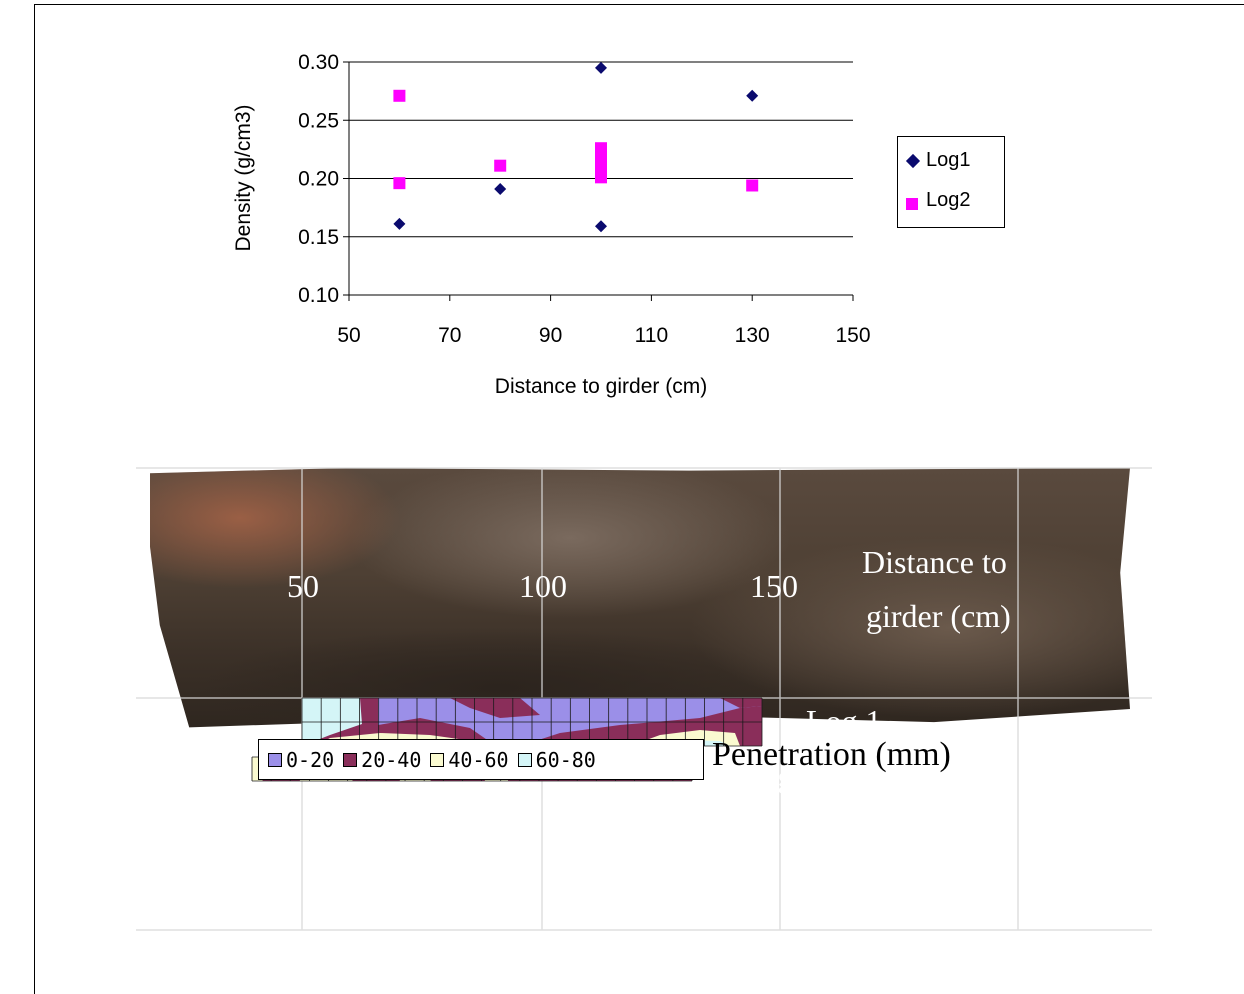 The width and height of the screenshot is (1244, 994). I want to click on x-tick-label: 130, so click(752, 335).